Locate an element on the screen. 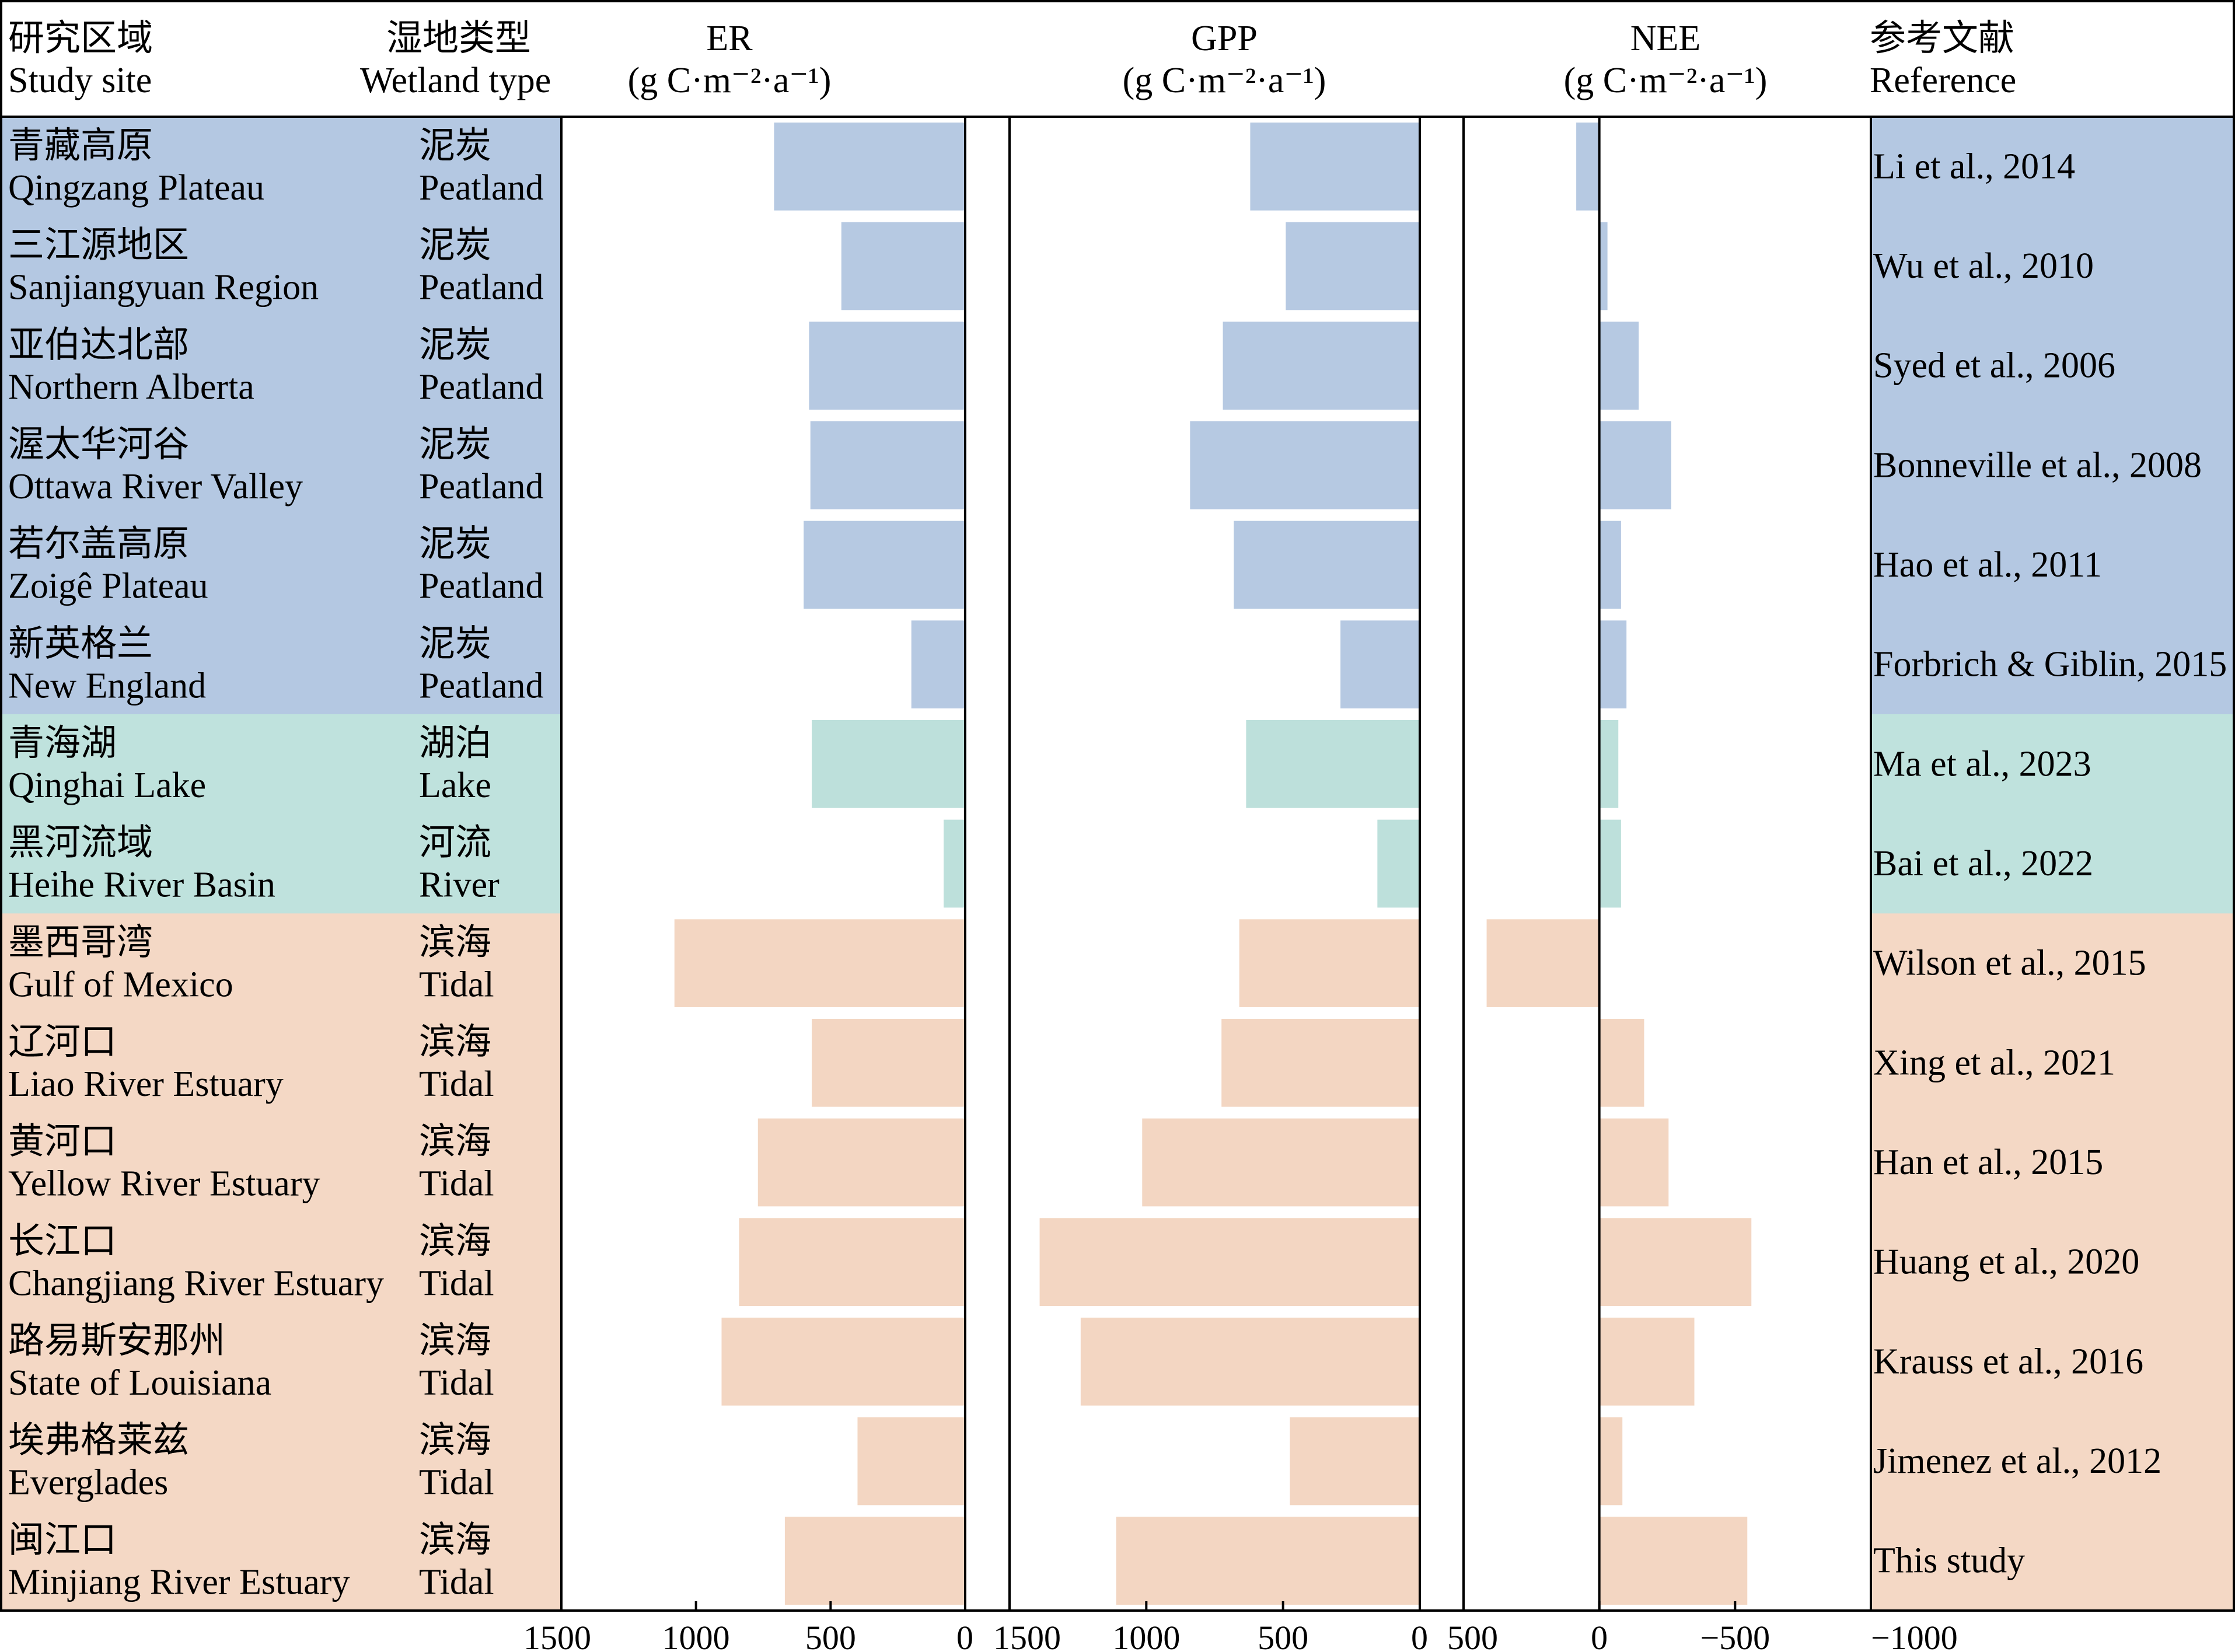 Image resolution: width=2235 pixels, height=1652 pixels. reference-label: Xing et al., 2021 is located at coordinates (1994, 1063).